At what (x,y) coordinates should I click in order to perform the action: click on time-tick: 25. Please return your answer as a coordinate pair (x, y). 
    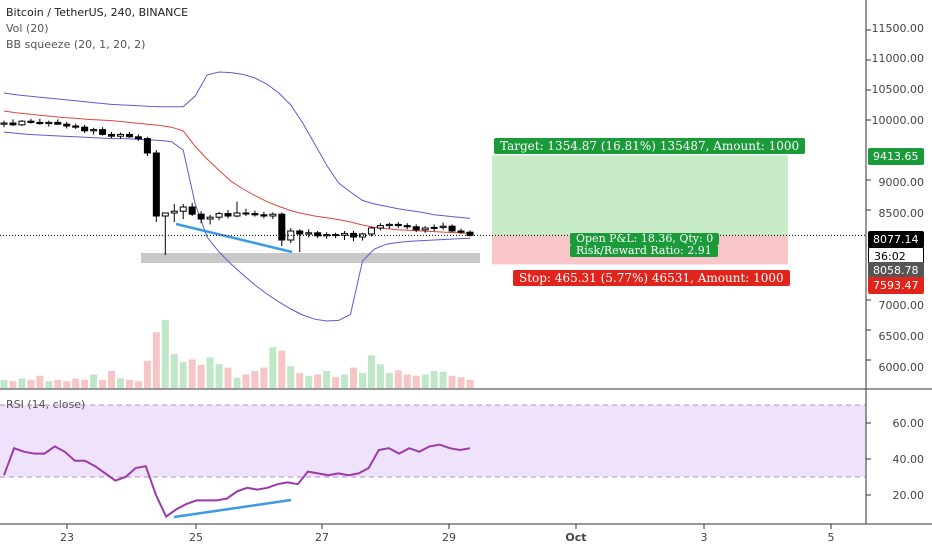
    Looking at the image, I should click on (196, 537).